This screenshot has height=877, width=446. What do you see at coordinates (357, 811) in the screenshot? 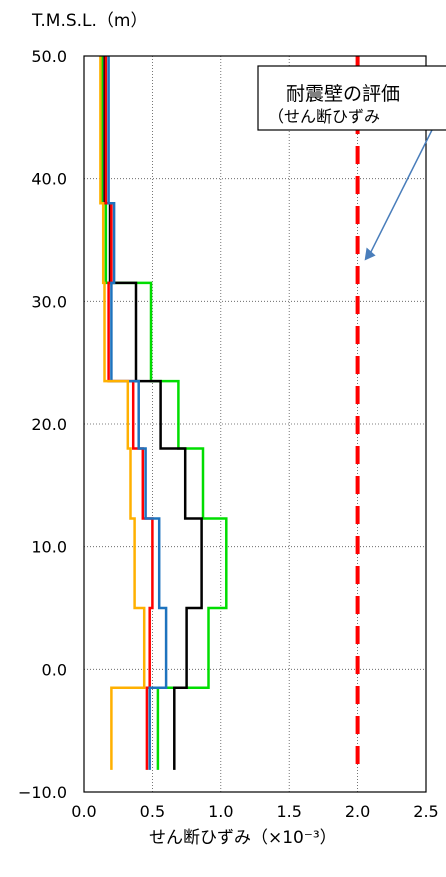
I see `x-tick-label: 2.0` at bounding box center [357, 811].